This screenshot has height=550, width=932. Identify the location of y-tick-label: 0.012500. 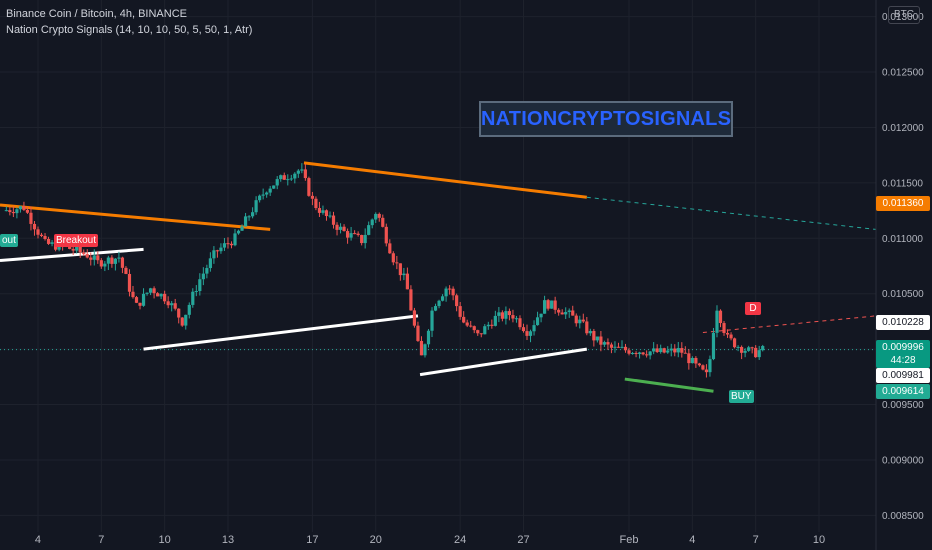
(903, 73).